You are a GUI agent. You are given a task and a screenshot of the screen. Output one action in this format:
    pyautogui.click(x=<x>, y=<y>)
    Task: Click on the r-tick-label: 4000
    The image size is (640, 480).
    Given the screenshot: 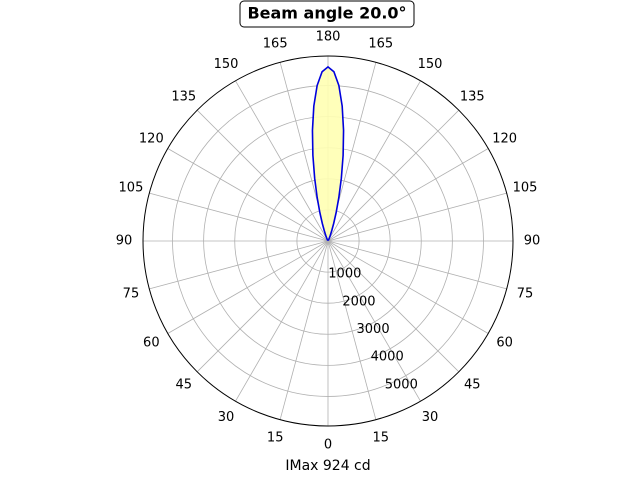 What is the action you would take?
    pyautogui.click(x=387, y=357)
    